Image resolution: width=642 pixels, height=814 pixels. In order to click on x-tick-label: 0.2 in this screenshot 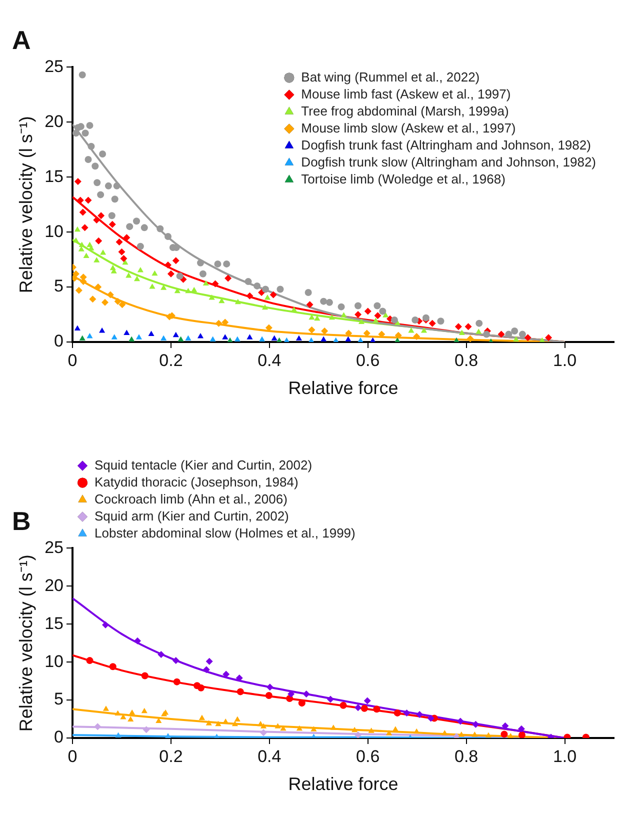, I will do `click(171, 756)`.